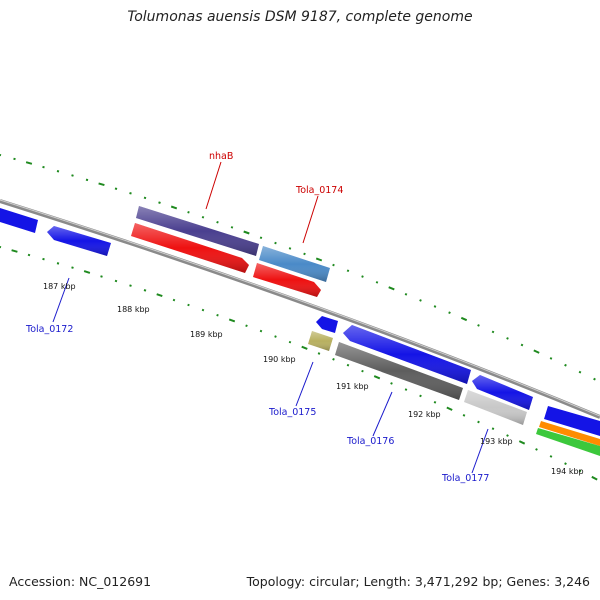 The image size is (600, 600). I want to click on gene-blue-left-top, so click(19, 220).